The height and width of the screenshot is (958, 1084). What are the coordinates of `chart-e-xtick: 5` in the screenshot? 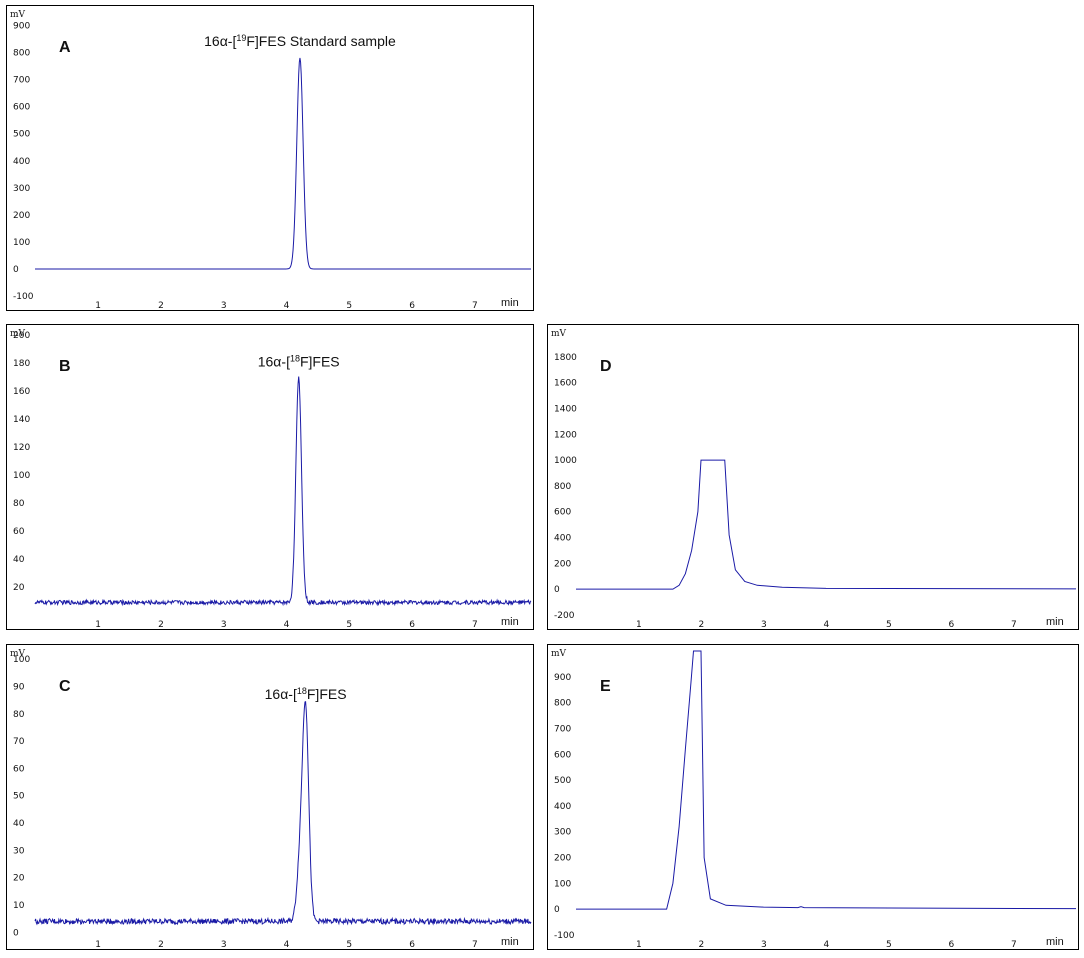 It's located at (889, 945).